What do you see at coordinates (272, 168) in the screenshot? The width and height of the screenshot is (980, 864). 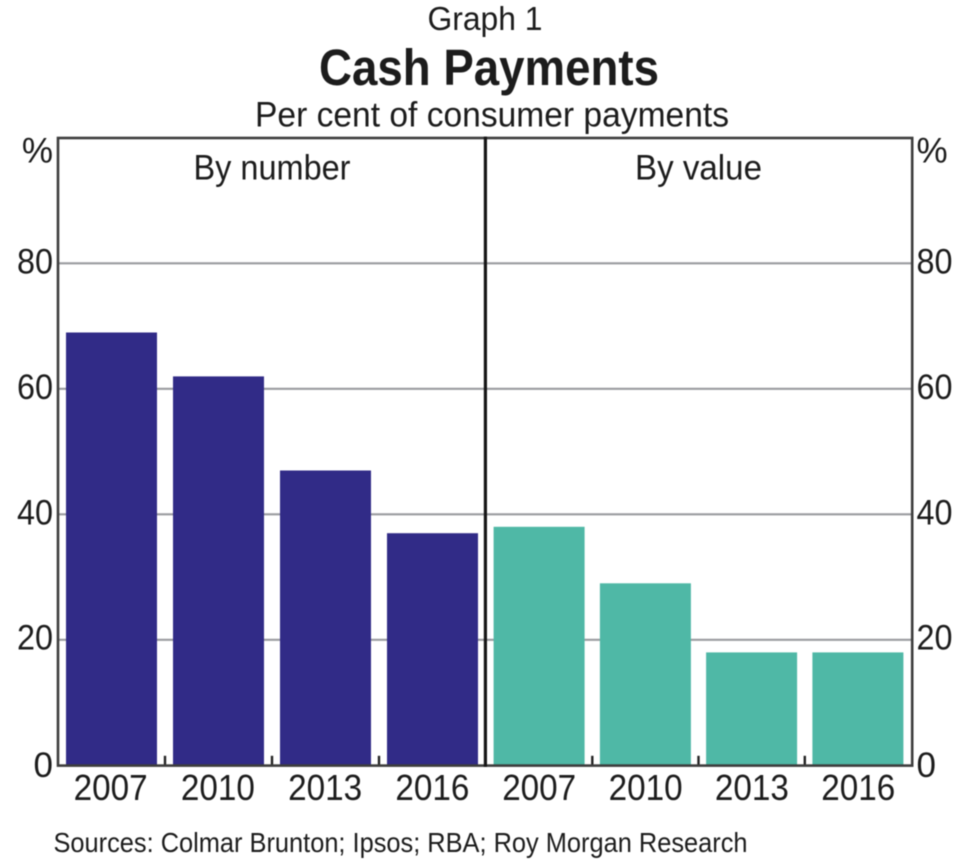 I see `svg-text: By number` at bounding box center [272, 168].